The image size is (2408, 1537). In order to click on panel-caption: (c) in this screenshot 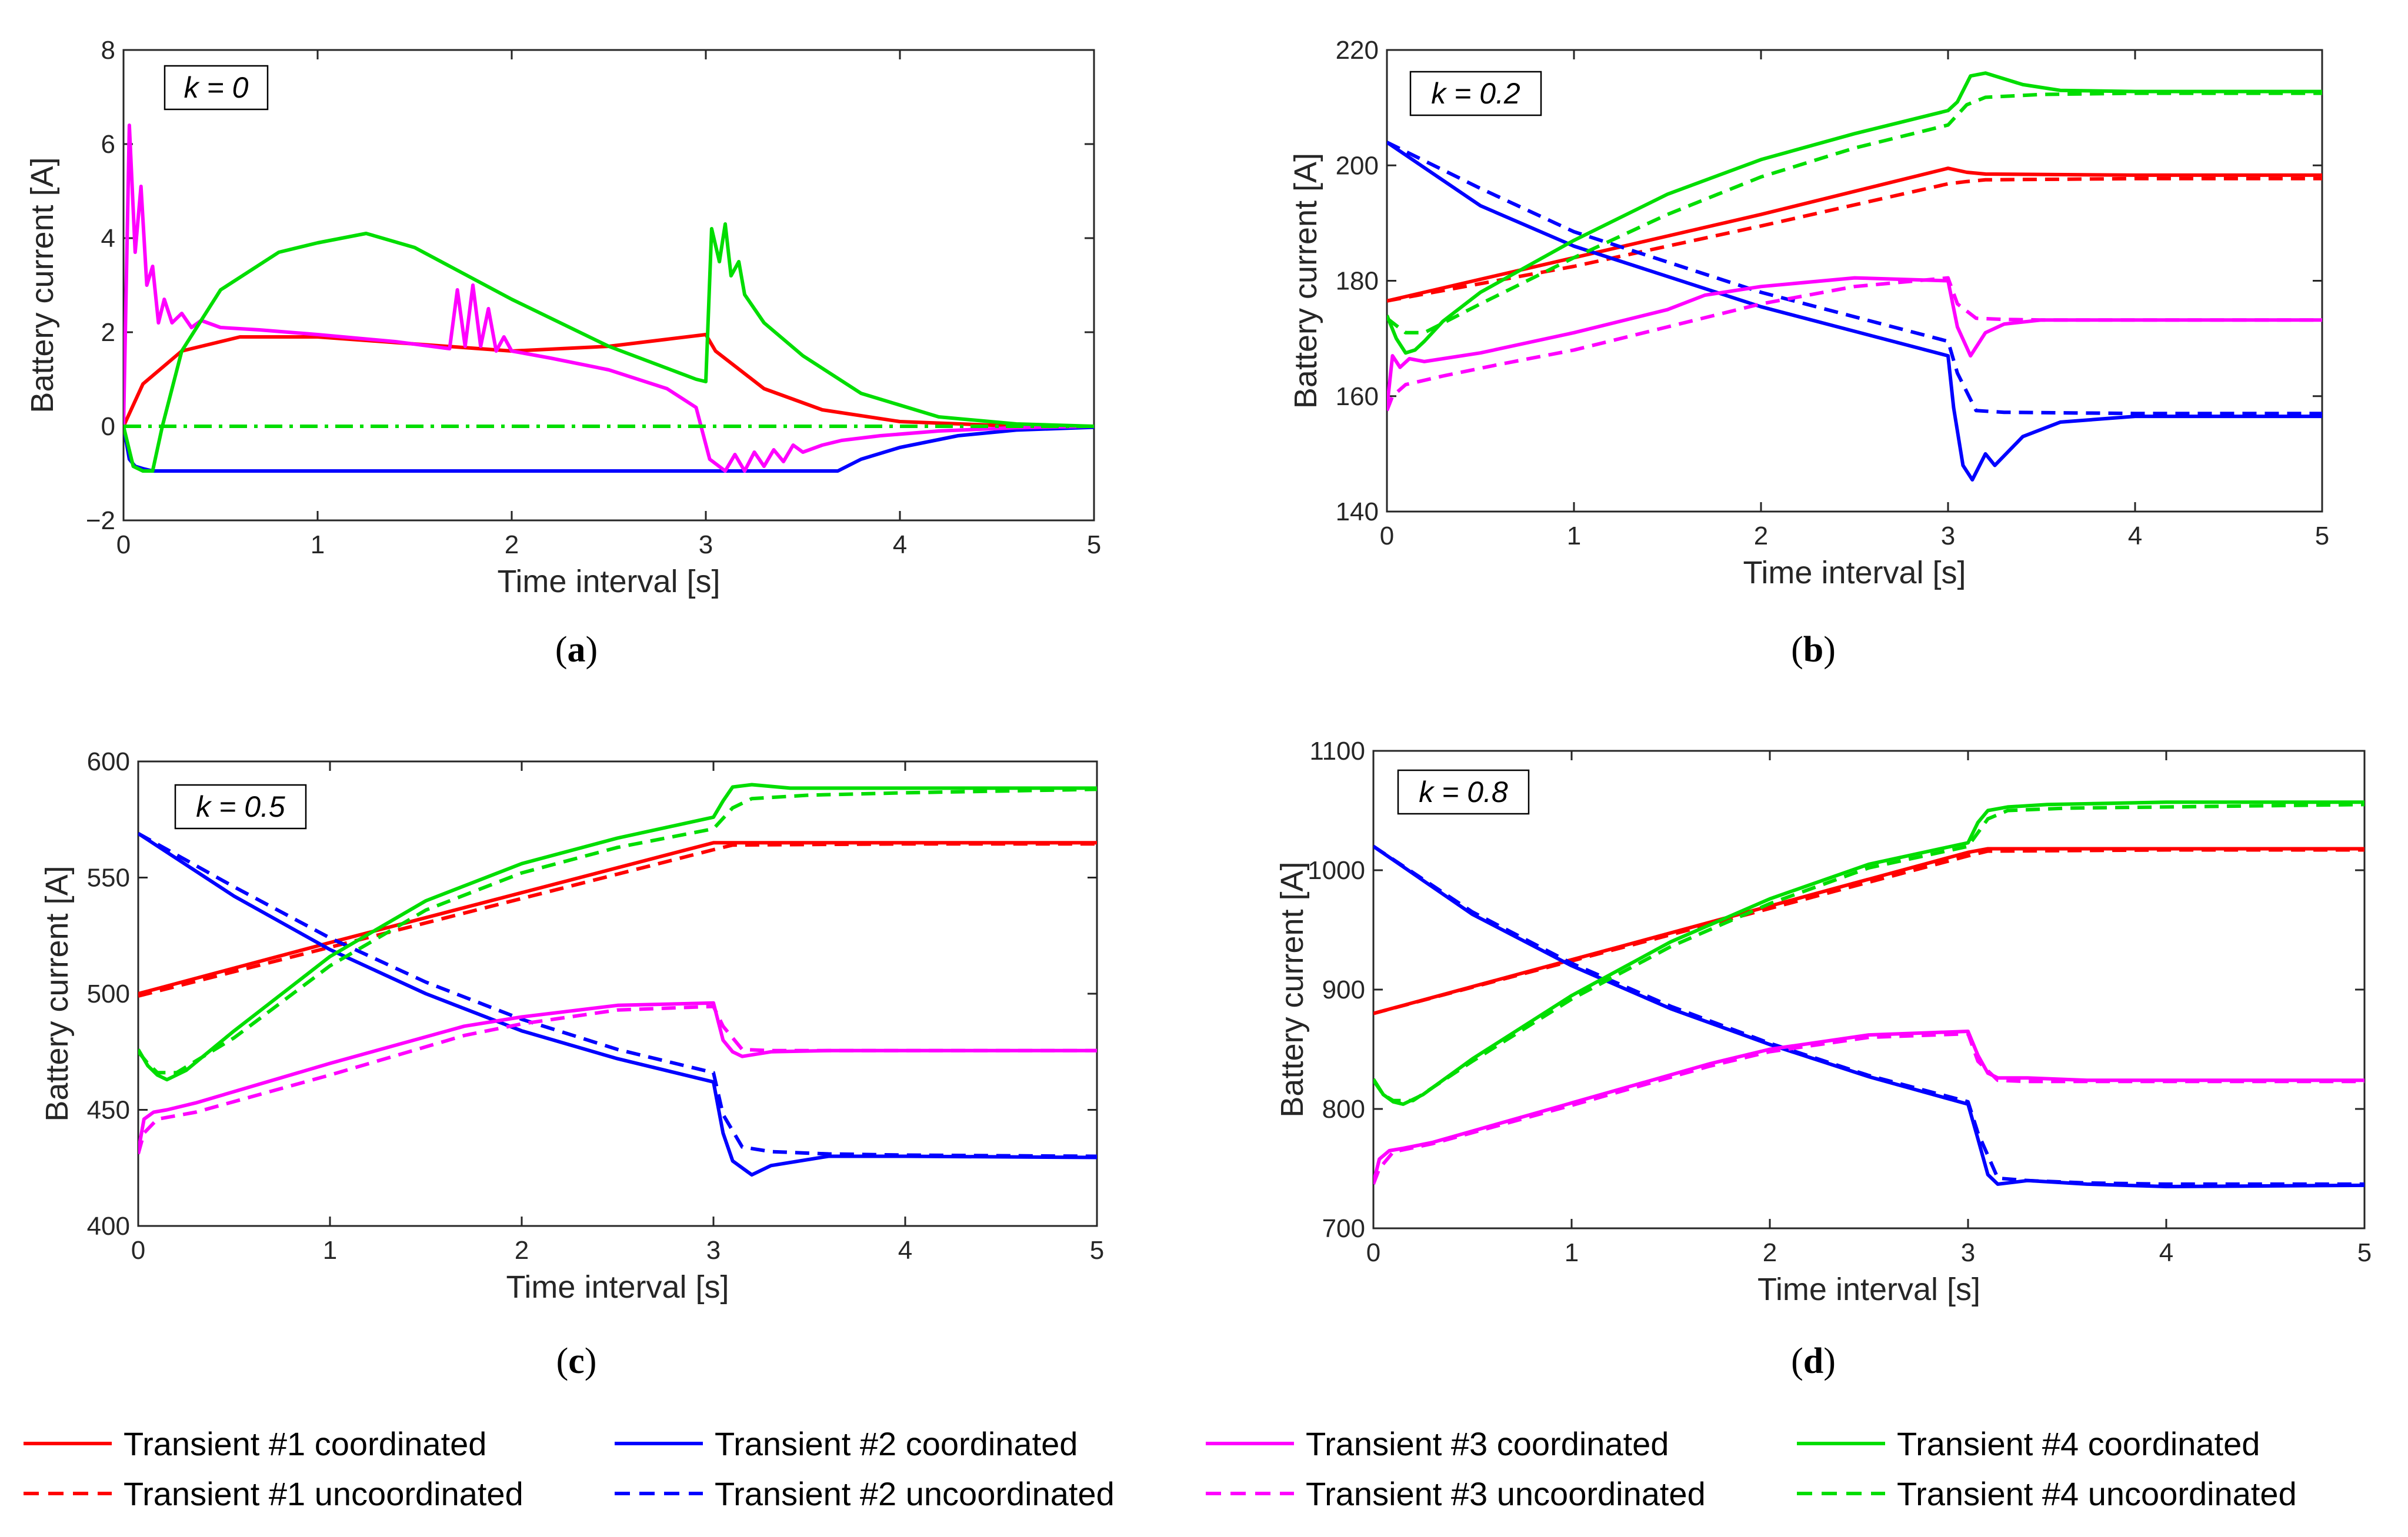, I will do `click(576, 1361)`.